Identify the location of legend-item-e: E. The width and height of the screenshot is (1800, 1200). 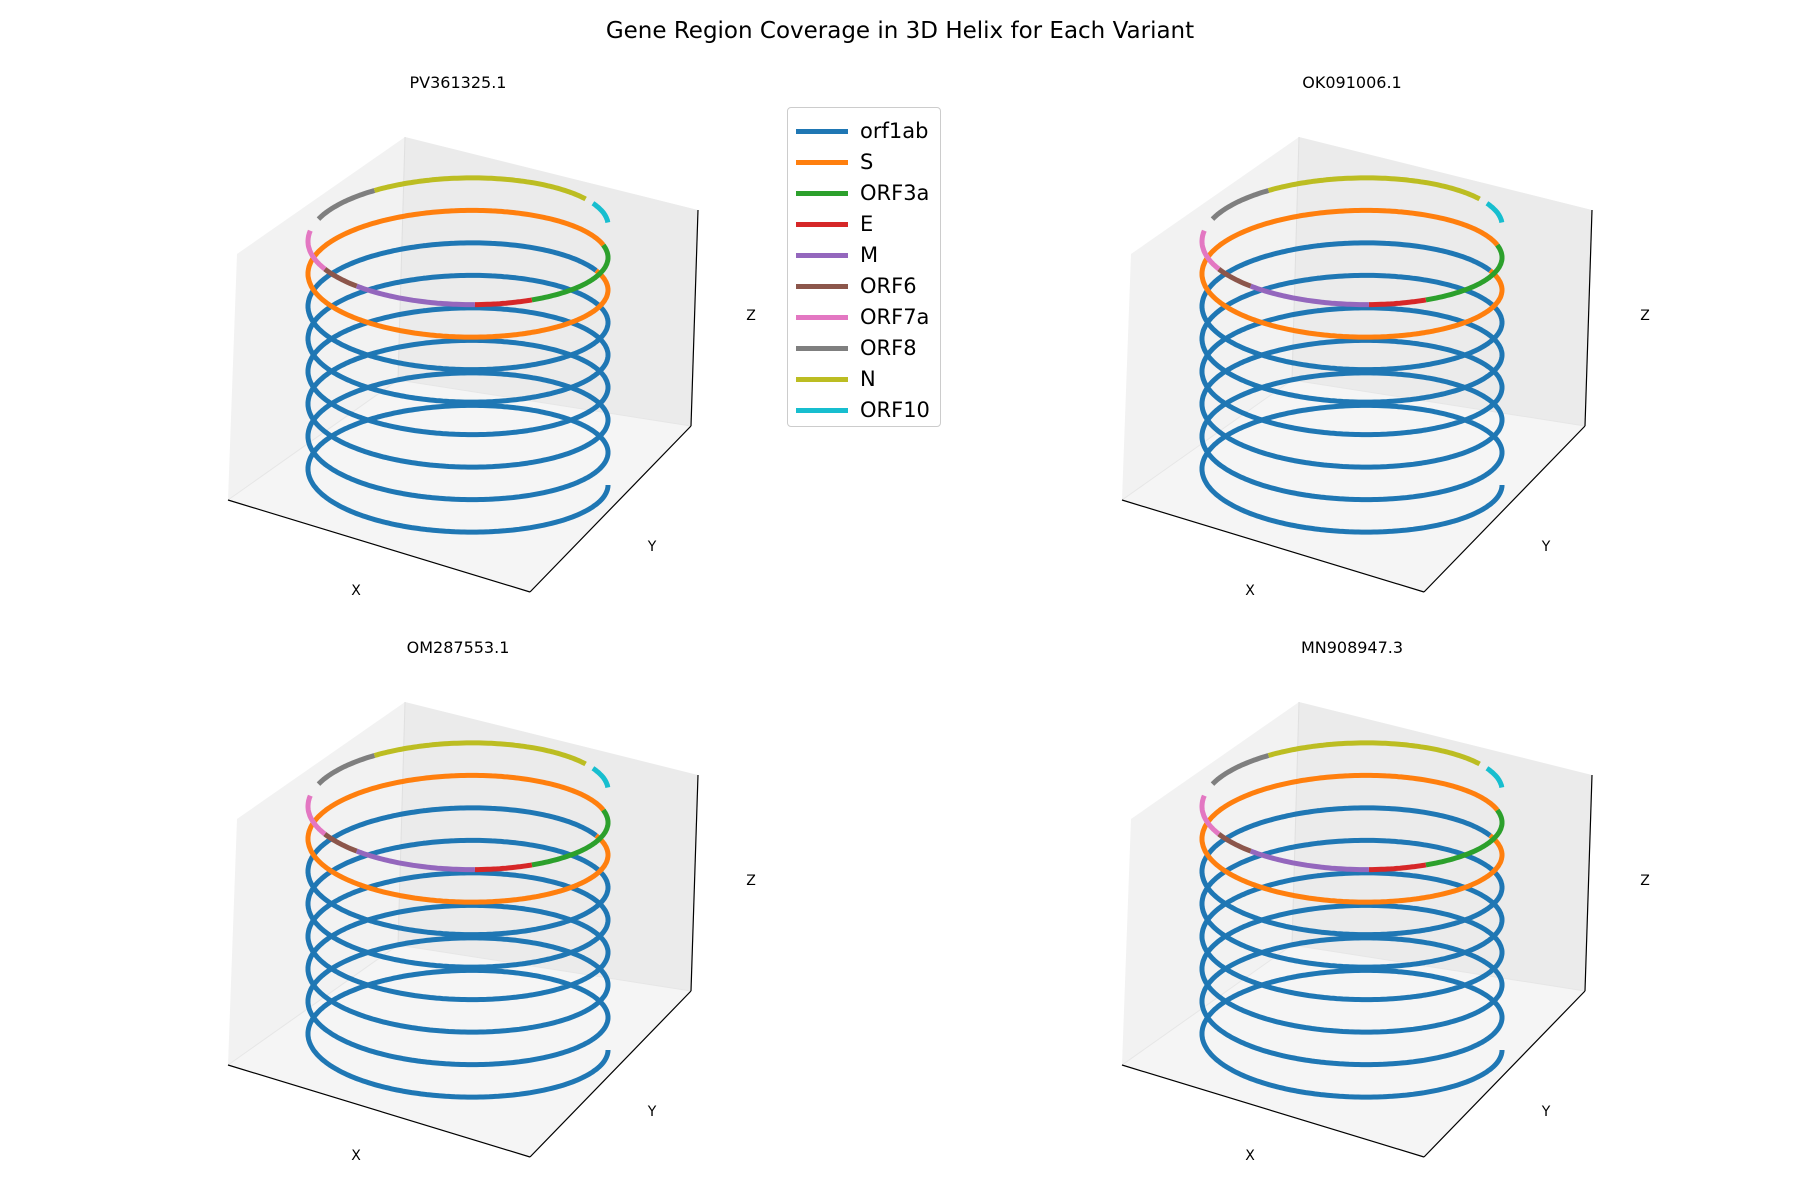
(865, 223).